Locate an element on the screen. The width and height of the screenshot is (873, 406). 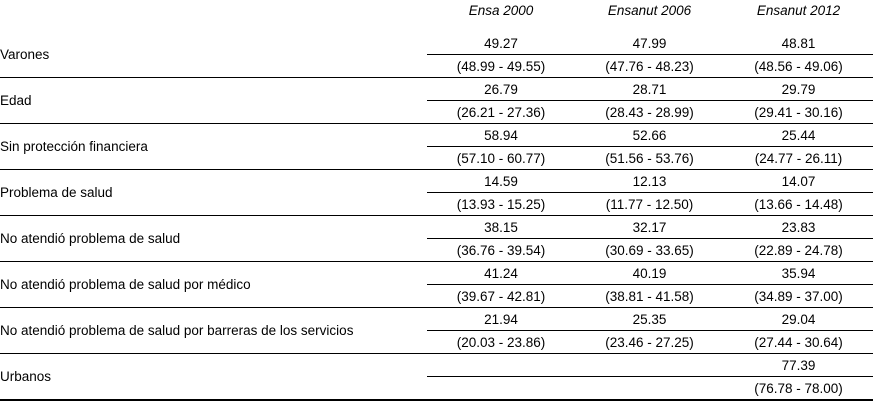
header-row: Ensa 2000 Ensanut 2006 Ensanut 2012 is located at coordinates (436, 16).